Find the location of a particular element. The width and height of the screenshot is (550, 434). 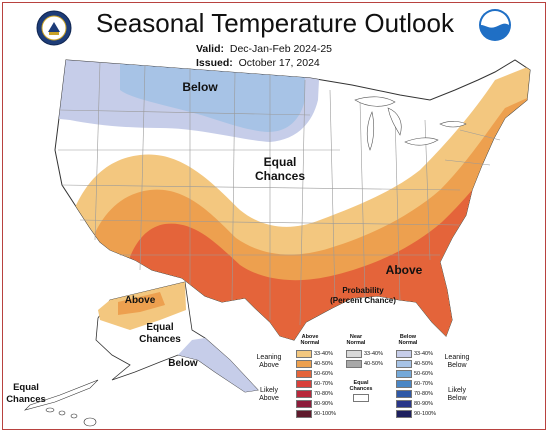

label-equal-conus-1: Equal is located at coordinates (280, 162).